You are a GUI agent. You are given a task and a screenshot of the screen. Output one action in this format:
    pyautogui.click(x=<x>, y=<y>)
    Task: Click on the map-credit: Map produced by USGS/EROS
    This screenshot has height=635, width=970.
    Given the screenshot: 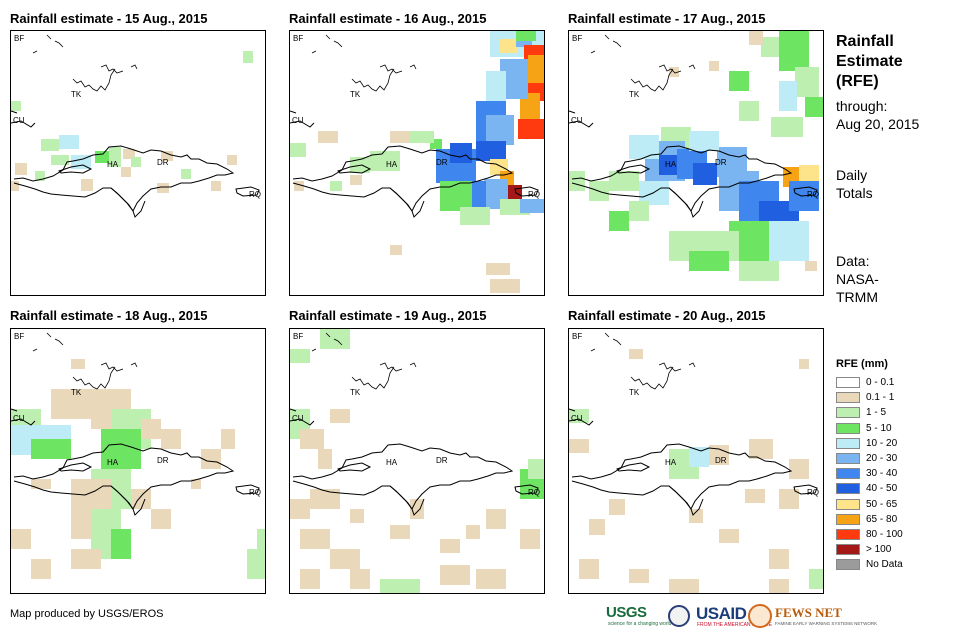 What is the action you would take?
    pyautogui.click(x=87, y=614)
    